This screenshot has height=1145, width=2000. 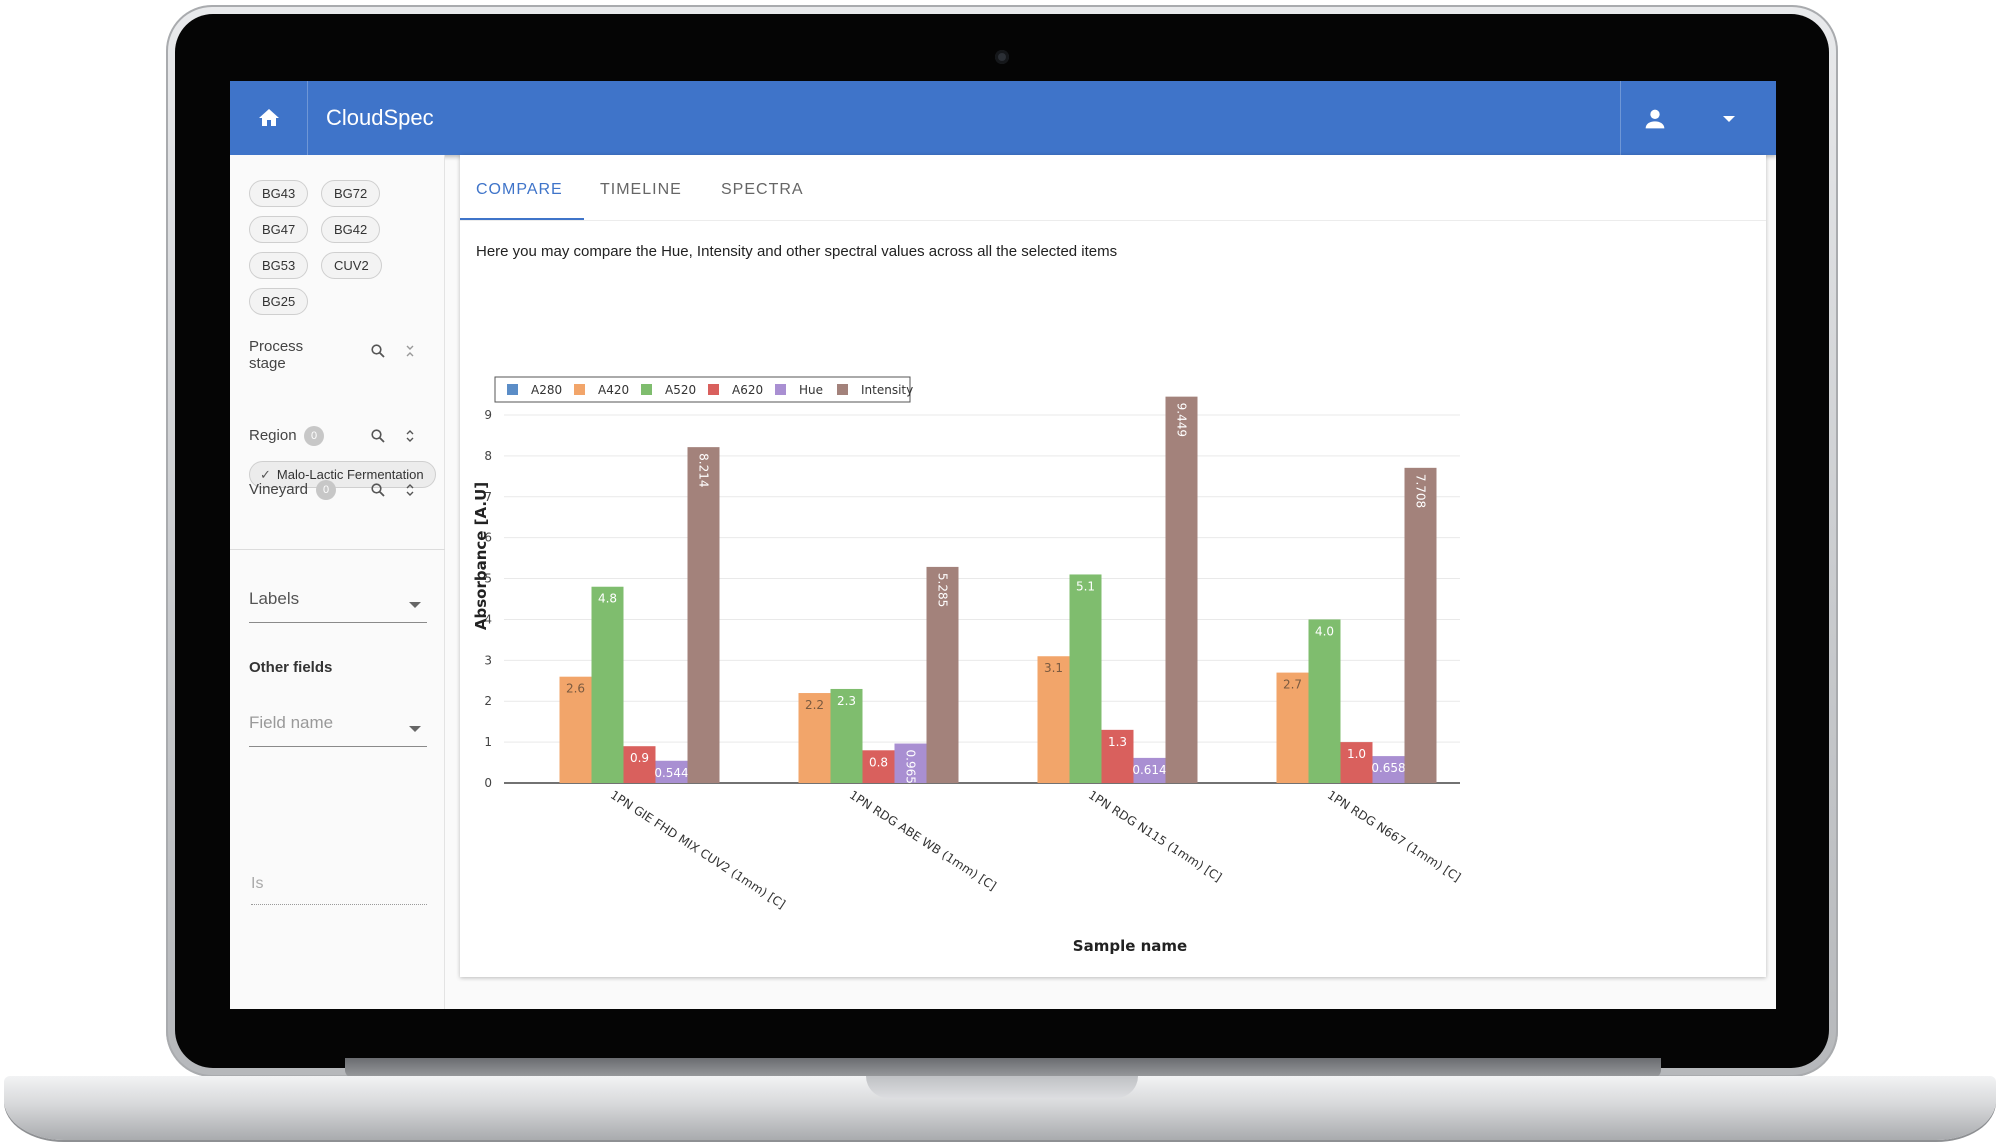 What do you see at coordinates (1130, 946) in the screenshot?
I see `x-axis-title: Sample name` at bounding box center [1130, 946].